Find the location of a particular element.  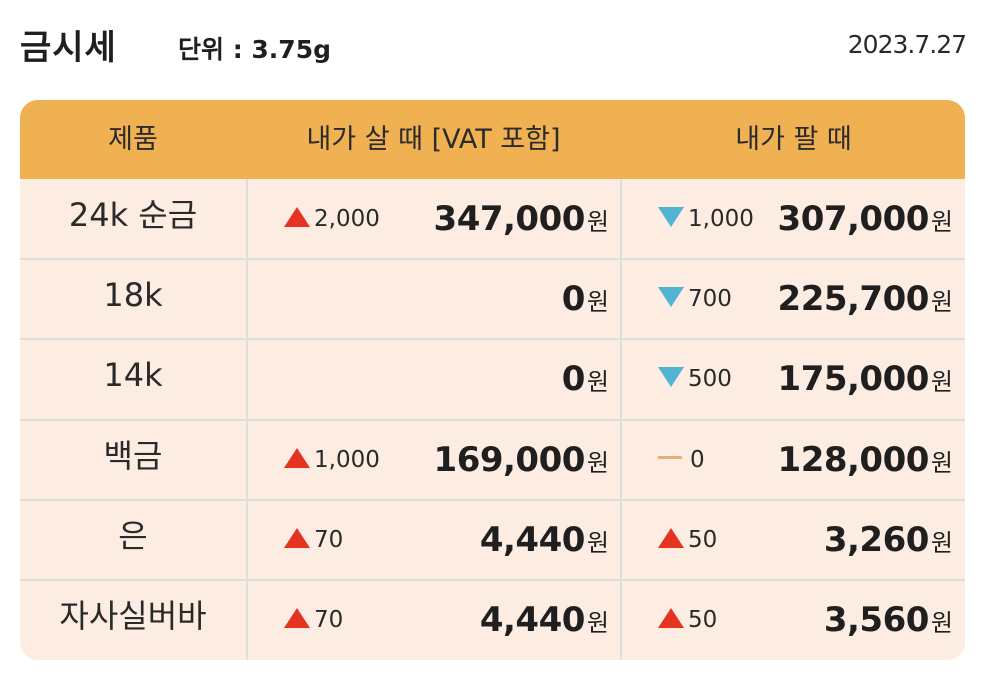

buy-change: 2,000 is located at coordinates (332, 219).